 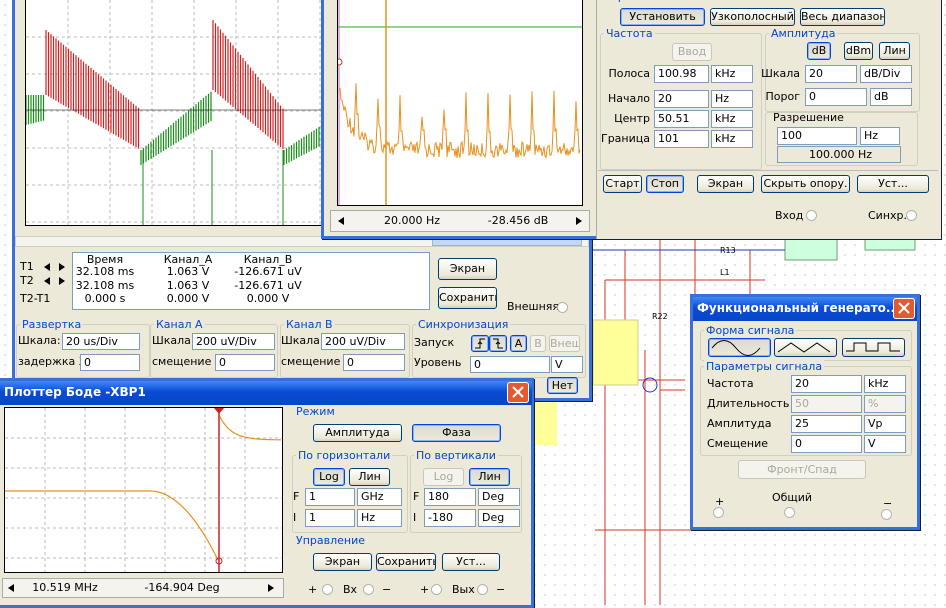 What do you see at coordinates (681, 119) in the screenshot?
I see `field: 50.51` at bounding box center [681, 119].